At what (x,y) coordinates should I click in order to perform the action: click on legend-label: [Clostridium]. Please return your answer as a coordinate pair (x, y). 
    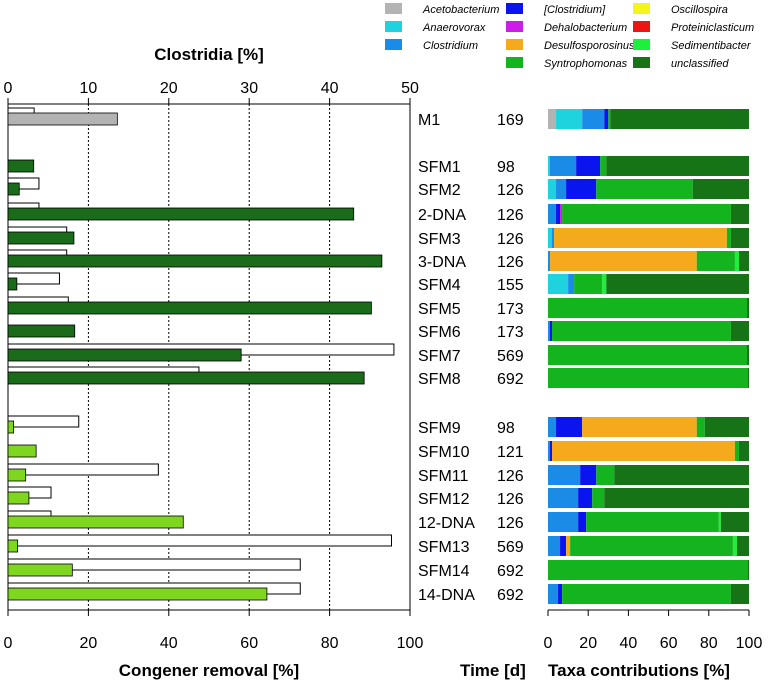
    Looking at the image, I should click on (574, 10).